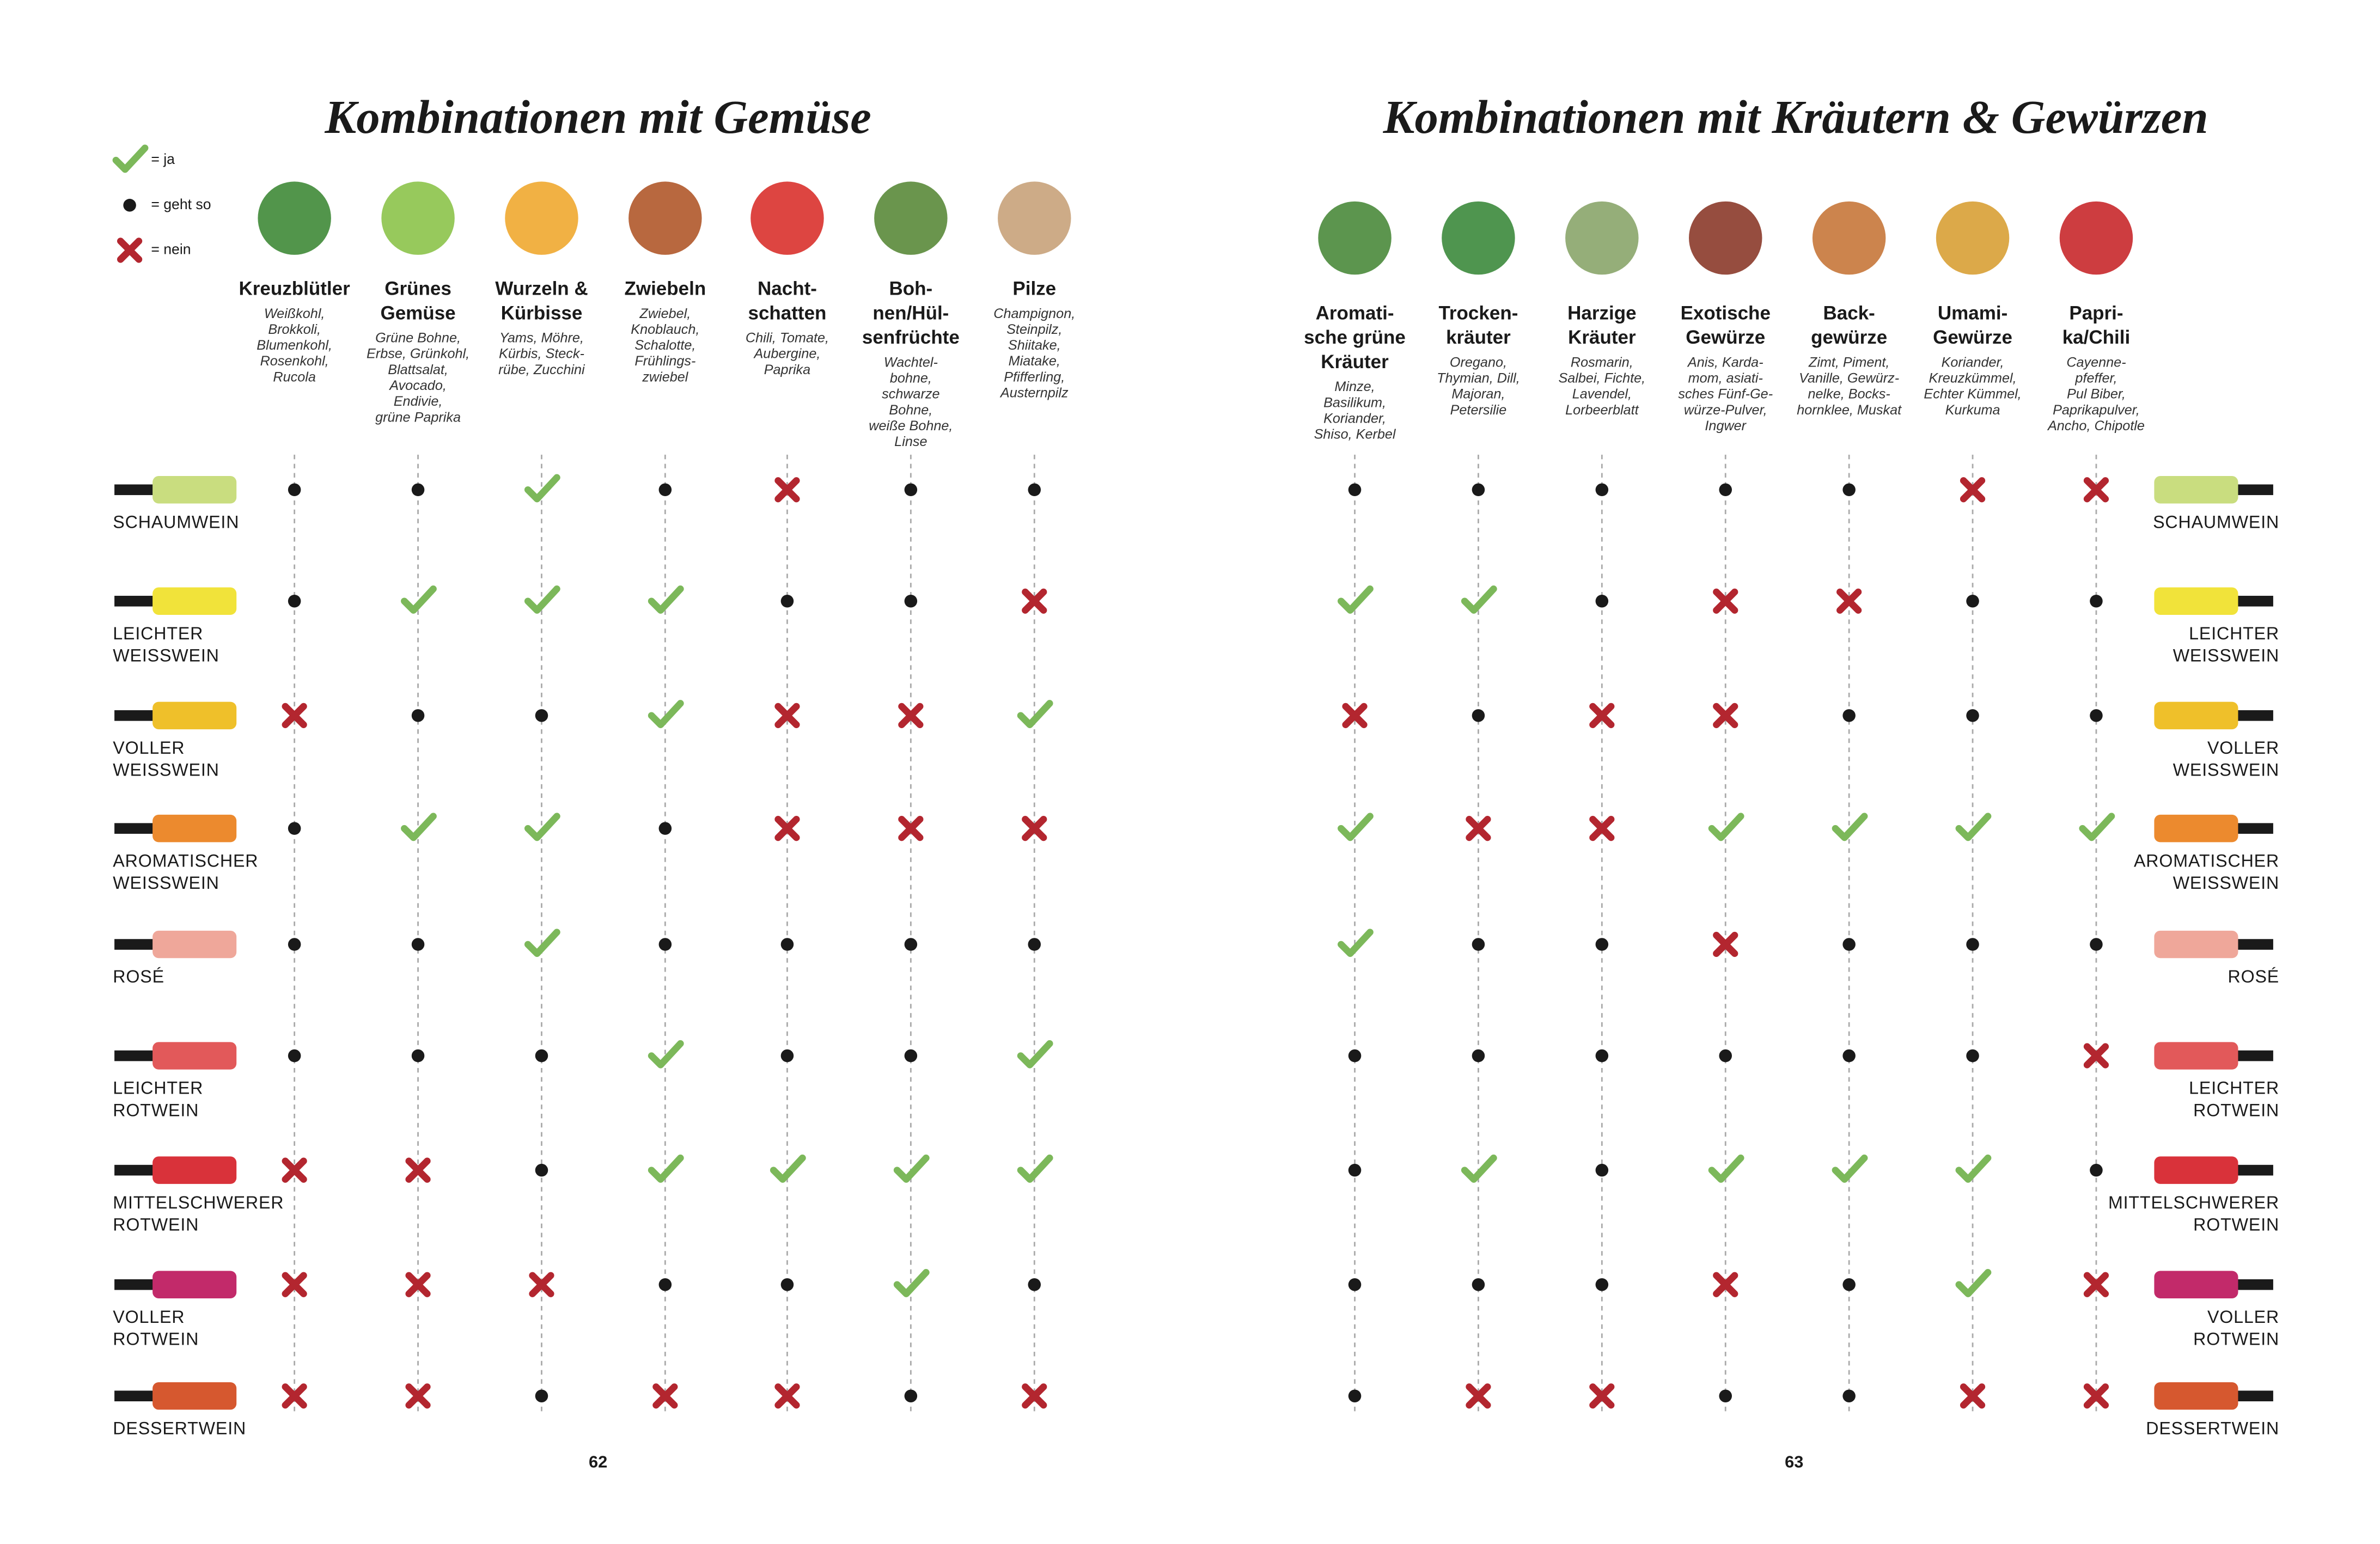 The image size is (2380, 1544). Describe the element at coordinates (1848, 362) in the screenshot. I see `column-examples: Zimt, Piment,` at that location.